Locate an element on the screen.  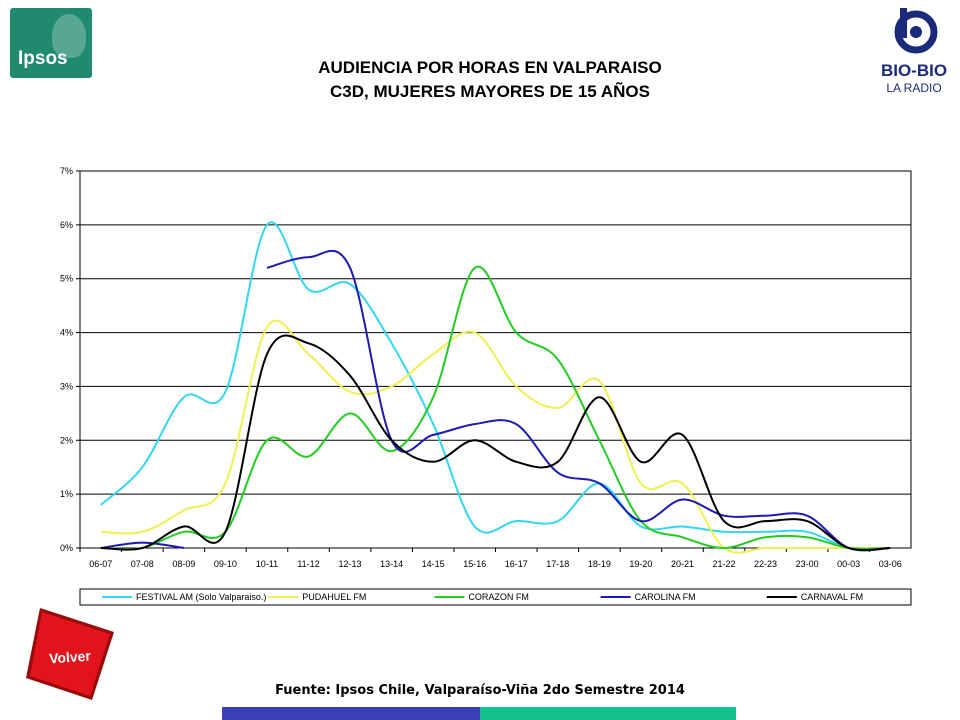
x-tick-label: 03-06 is located at coordinates (890, 564).